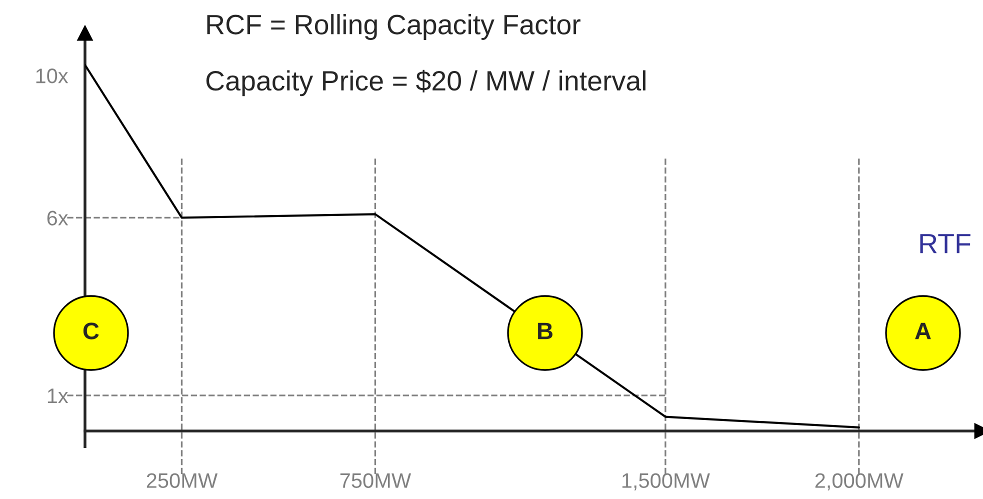  I want to click on annotation: A, so click(923, 331).